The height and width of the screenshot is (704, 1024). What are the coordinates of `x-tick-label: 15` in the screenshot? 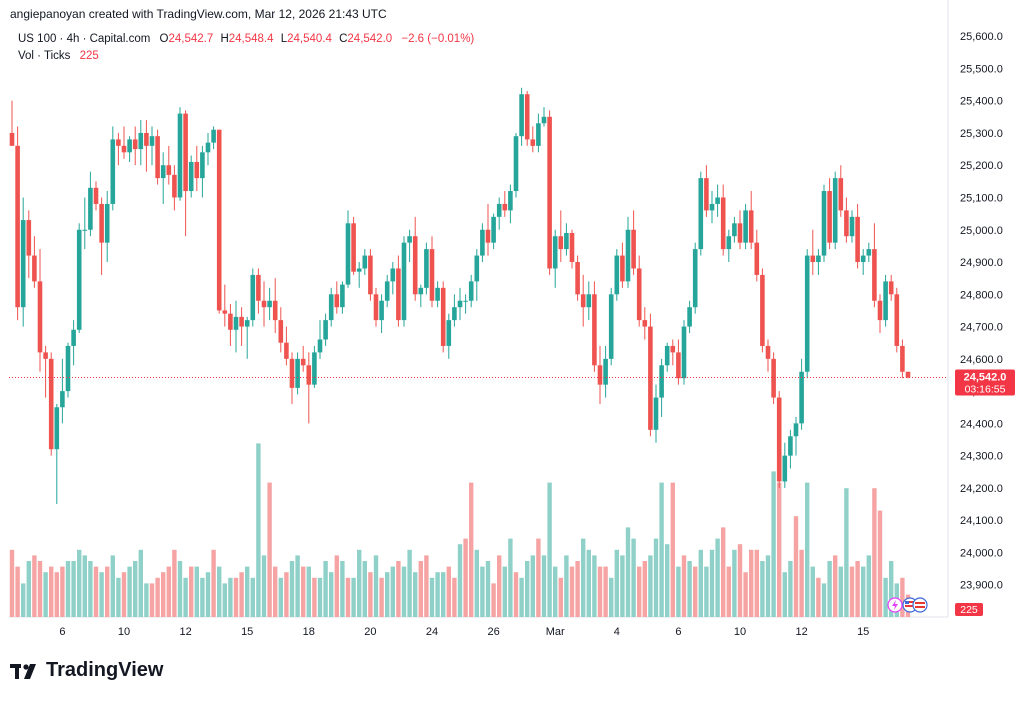 It's located at (247, 632).